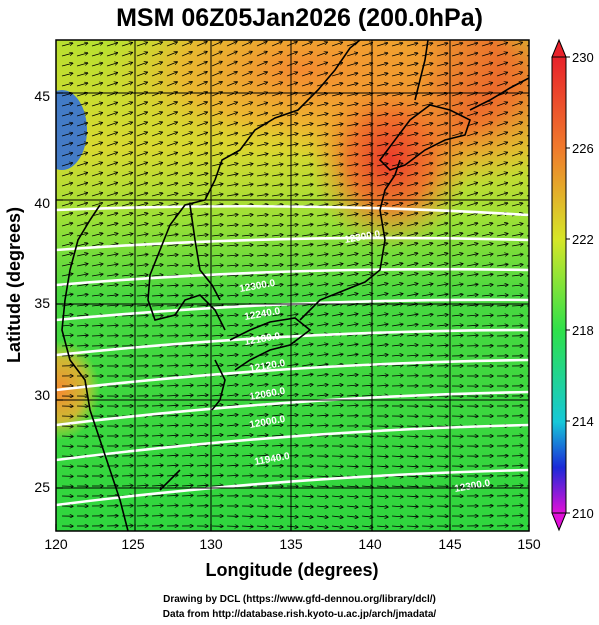  Describe the element at coordinates (56, 544) in the screenshot. I see `x-tick-label: 120` at that location.